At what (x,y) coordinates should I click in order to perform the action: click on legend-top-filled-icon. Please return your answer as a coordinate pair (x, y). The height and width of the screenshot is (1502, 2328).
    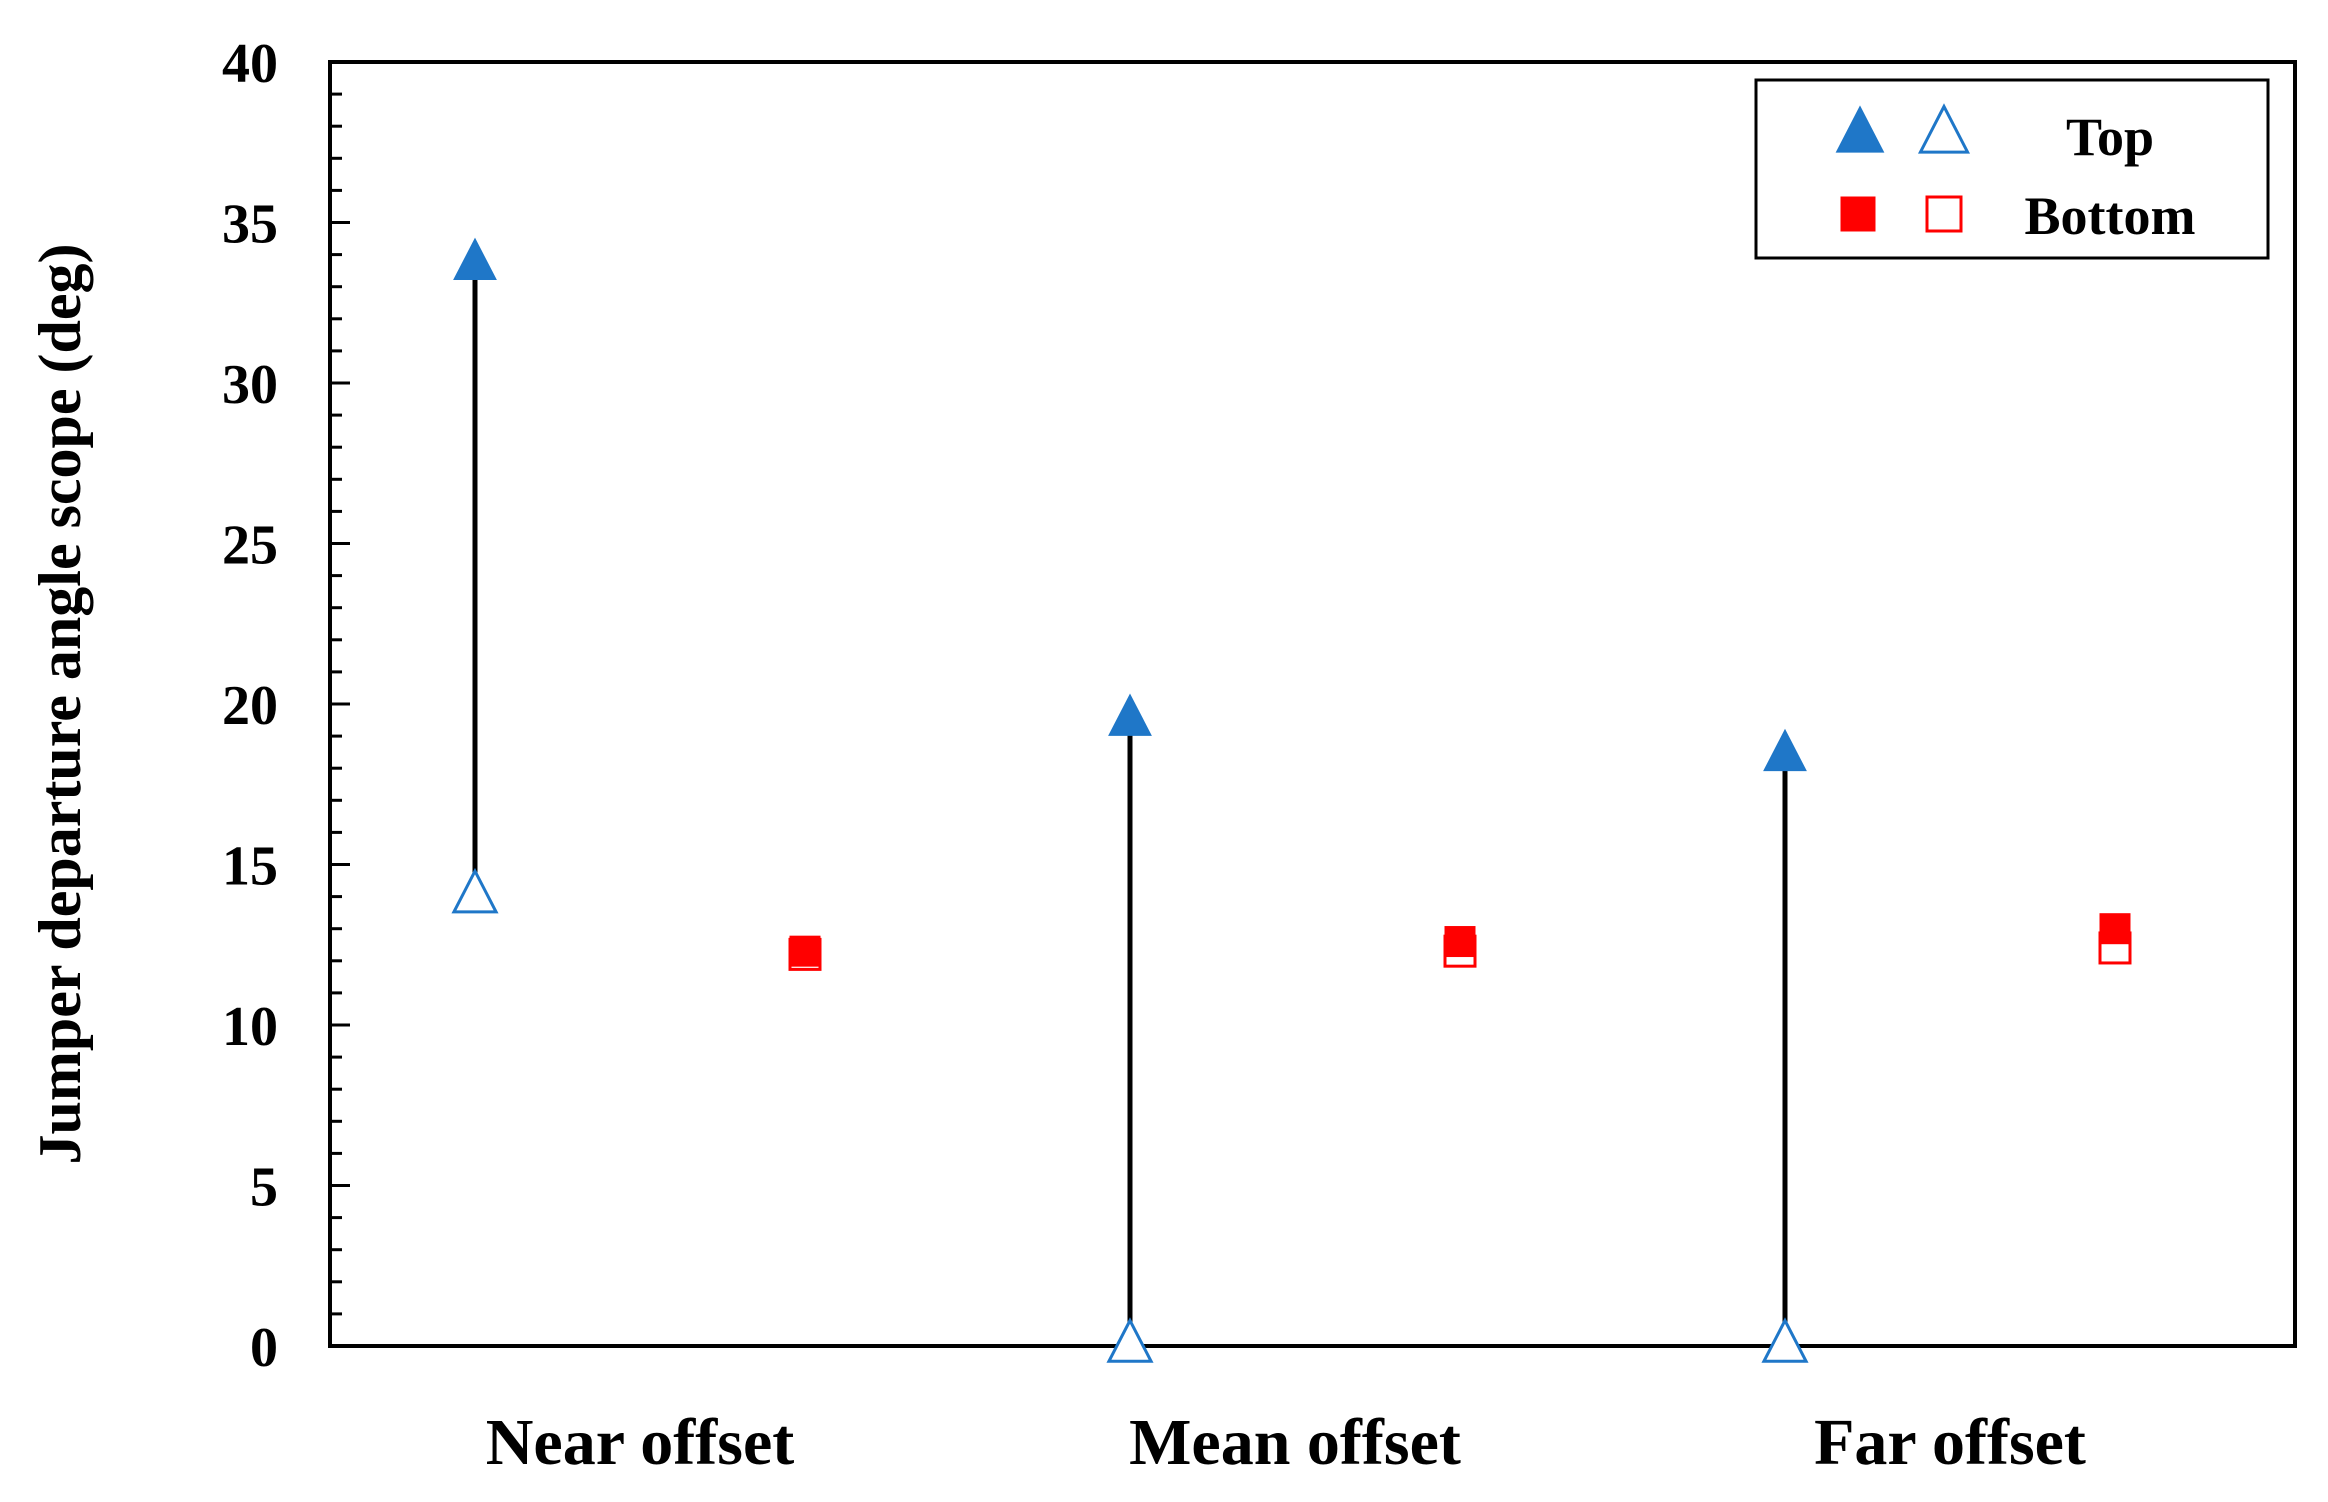
    Looking at the image, I should click on (1860, 129).